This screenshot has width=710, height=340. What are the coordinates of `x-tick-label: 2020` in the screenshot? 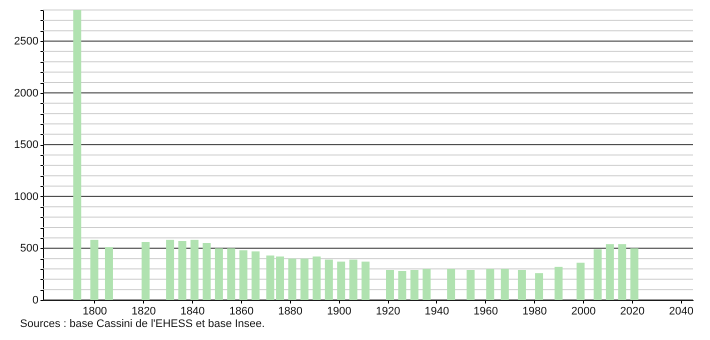 It's located at (632, 312).